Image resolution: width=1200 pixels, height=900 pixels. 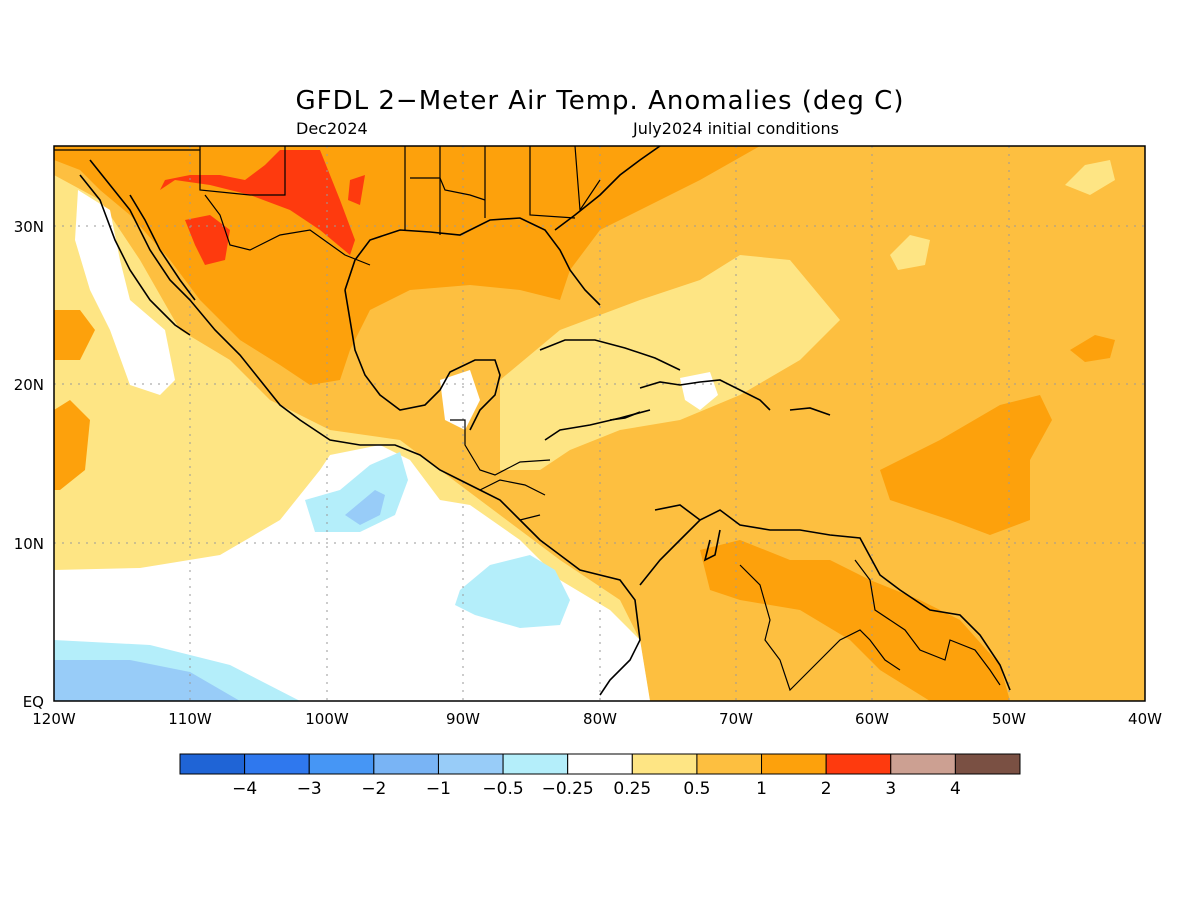 I want to click on x-tick-label: 40W, so click(x=1145, y=719).